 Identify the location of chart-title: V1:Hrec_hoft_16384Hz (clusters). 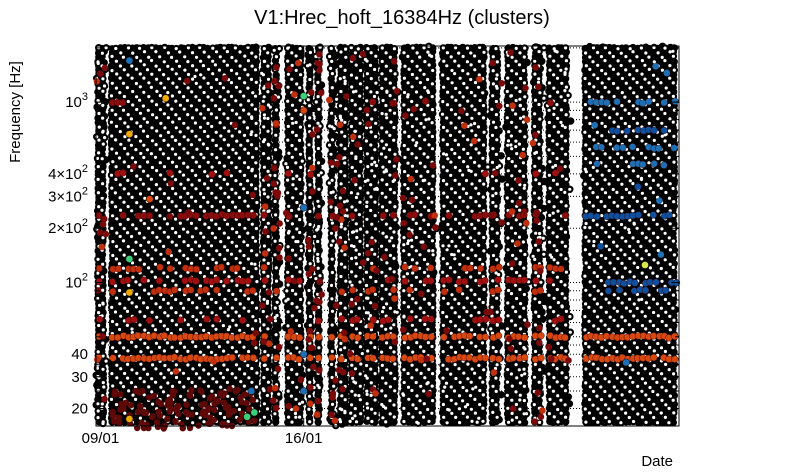
(402, 18).